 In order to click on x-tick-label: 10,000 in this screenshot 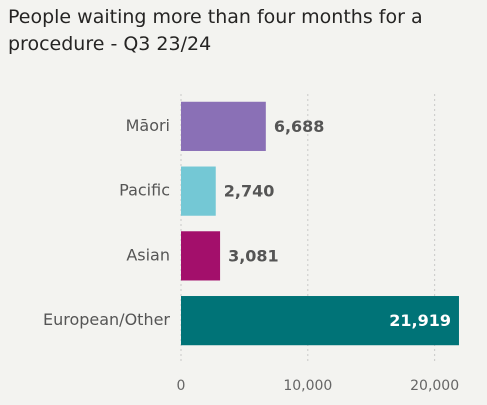, I will do `click(307, 386)`.